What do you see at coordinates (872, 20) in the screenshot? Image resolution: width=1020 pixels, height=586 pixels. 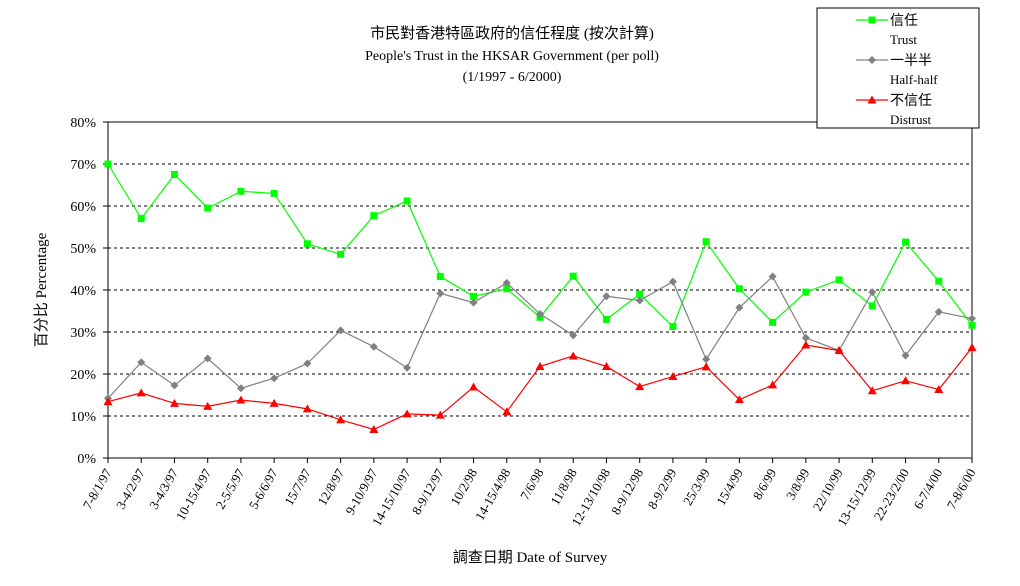 I see `legend-swatch-marker` at bounding box center [872, 20].